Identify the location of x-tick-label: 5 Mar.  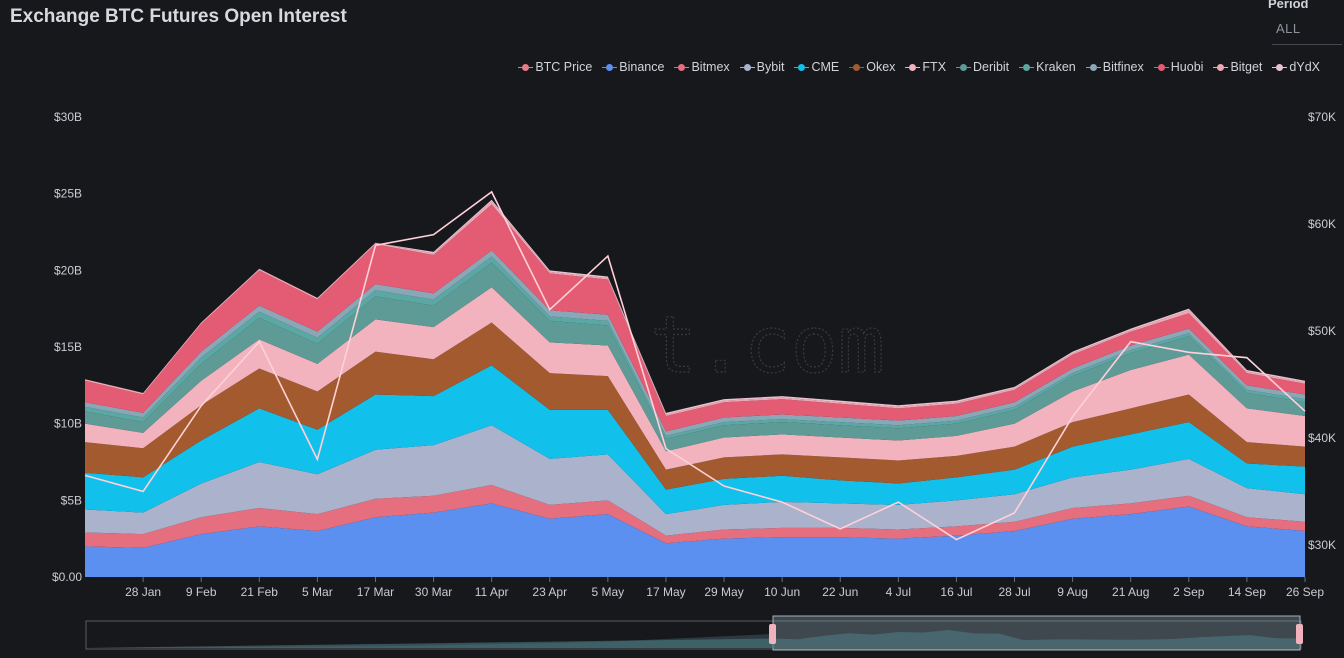
(317, 592).